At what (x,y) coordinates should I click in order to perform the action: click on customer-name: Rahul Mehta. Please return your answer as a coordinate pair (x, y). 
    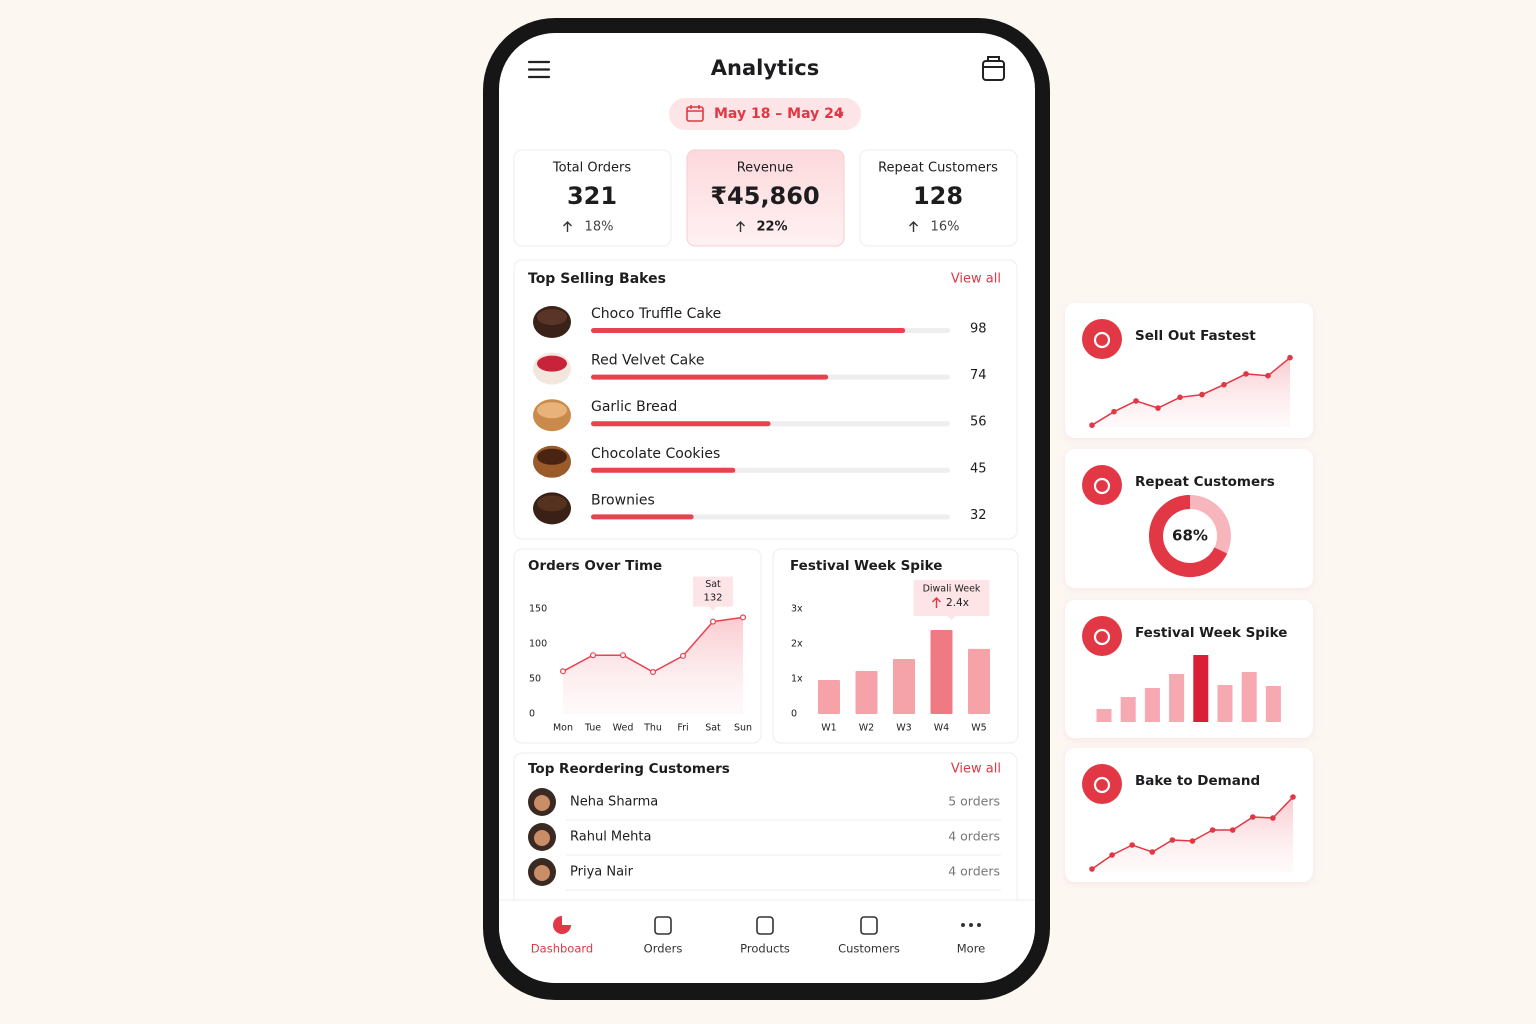
    Looking at the image, I should click on (610, 837).